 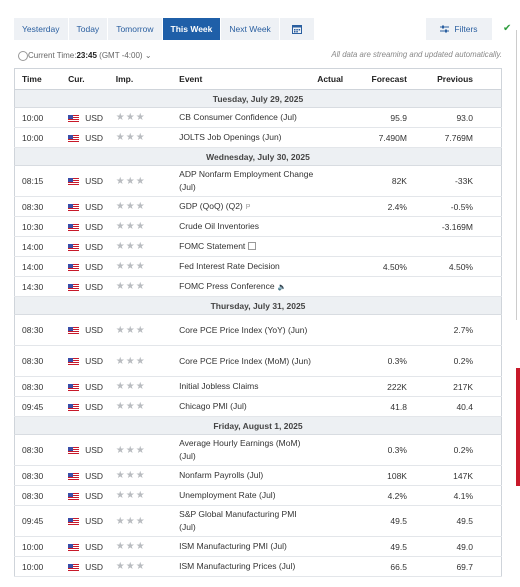 I want to click on event-name: ADP Nonfarm Employment Change (Jul), so click(x=248, y=181).